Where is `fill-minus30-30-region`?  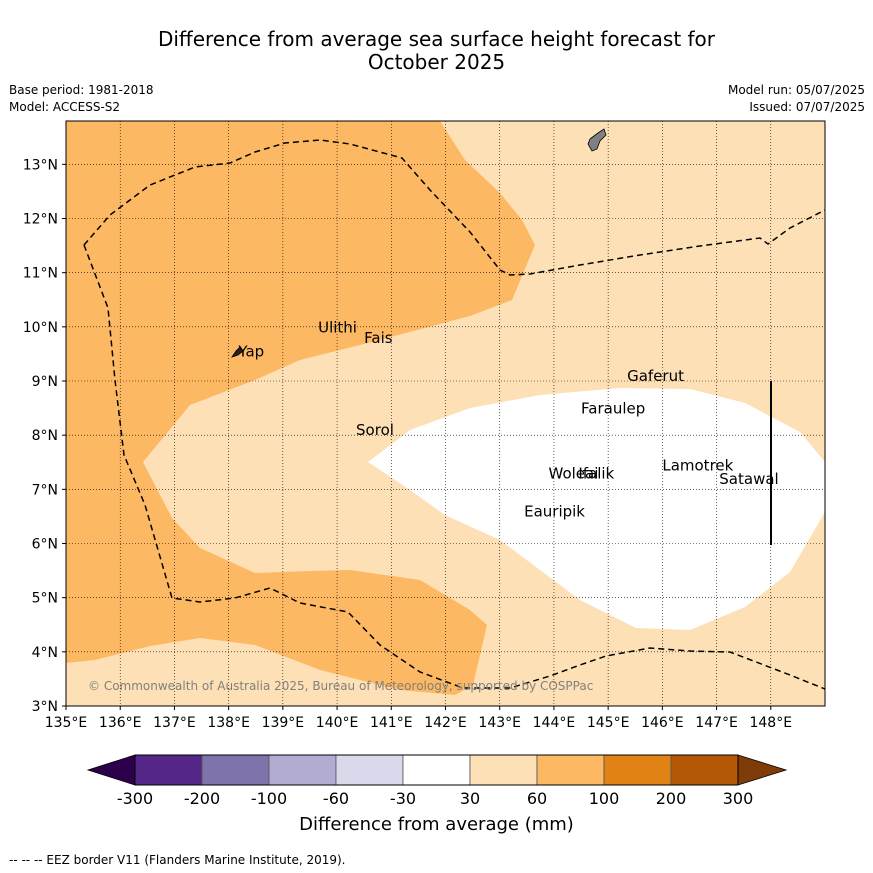 fill-minus30-30-region is located at coordinates (596, 509).